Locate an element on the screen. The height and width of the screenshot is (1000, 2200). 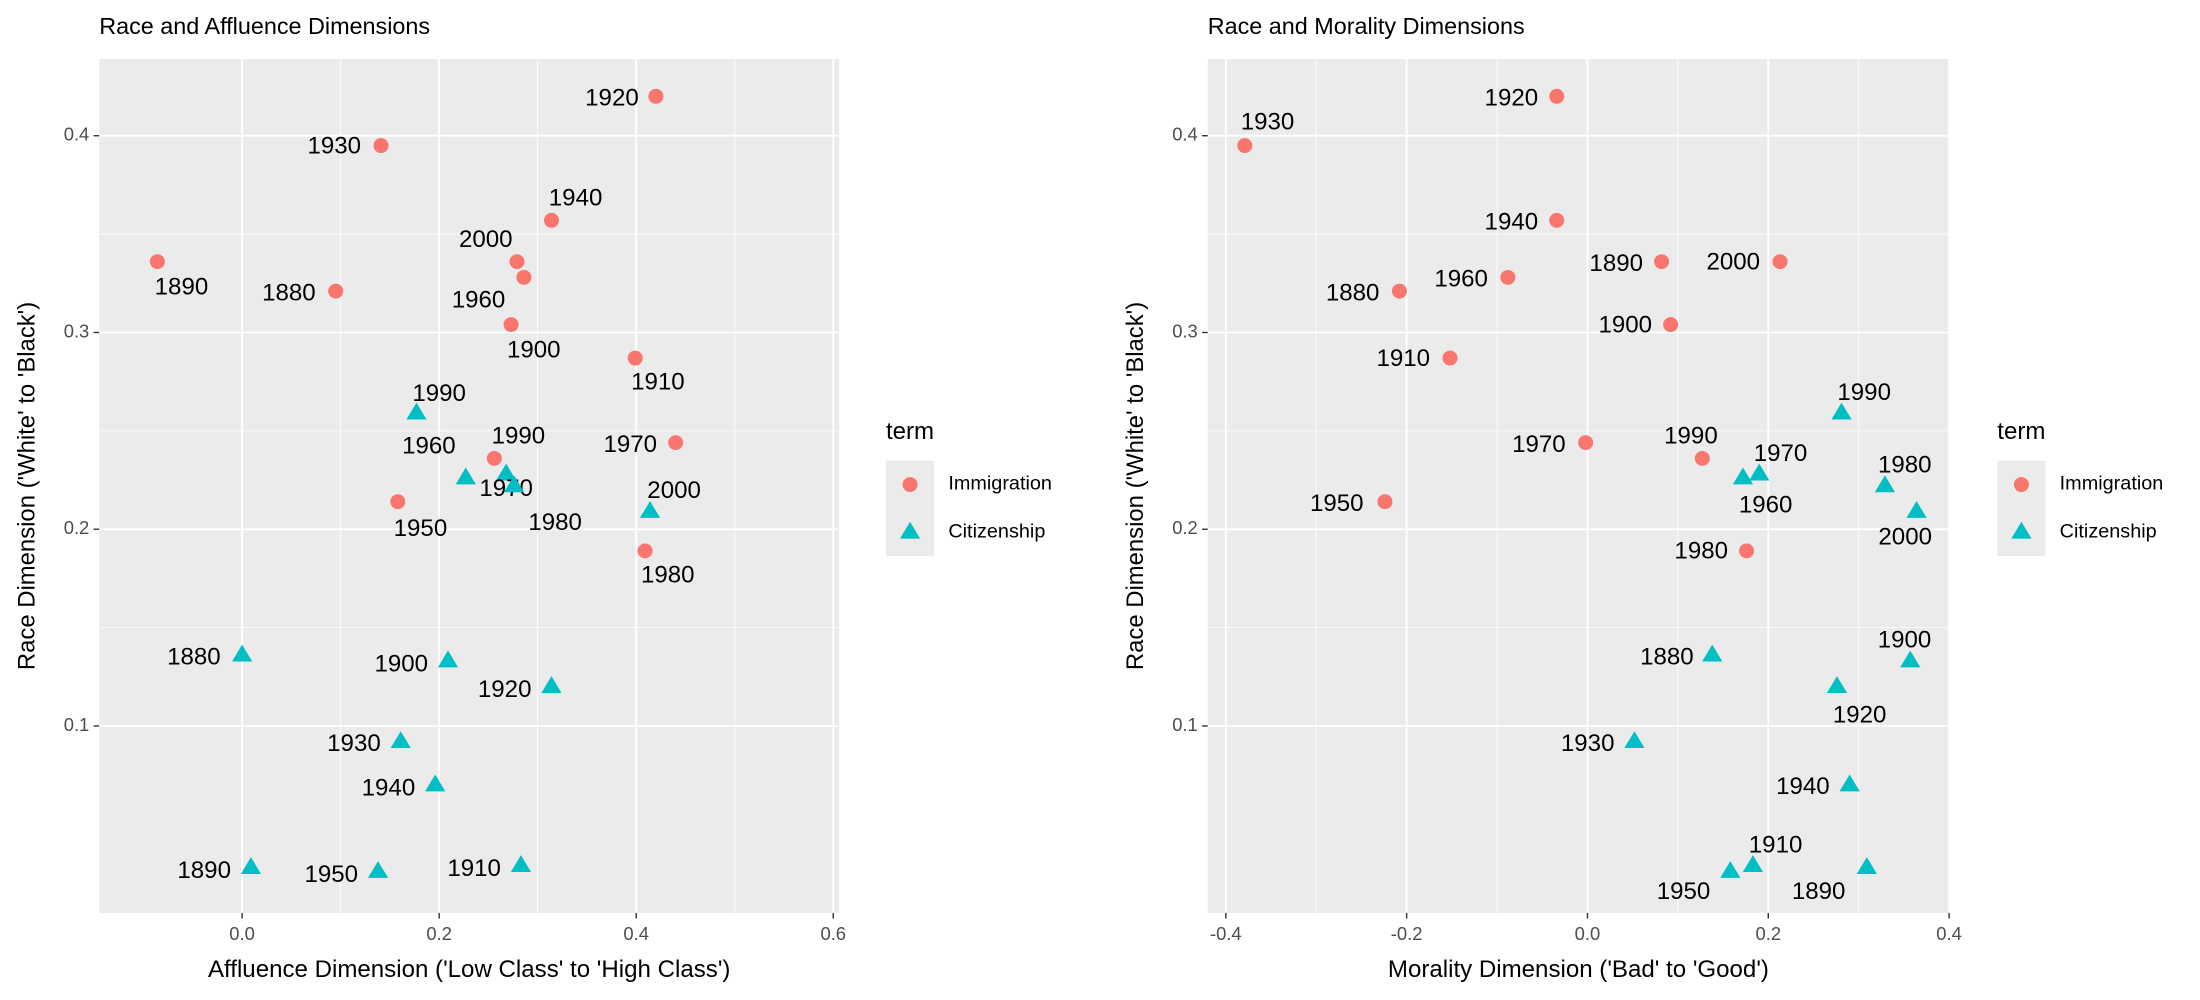
chart-title: Race and Morality Dimensions is located at coordinates (1366, 26).